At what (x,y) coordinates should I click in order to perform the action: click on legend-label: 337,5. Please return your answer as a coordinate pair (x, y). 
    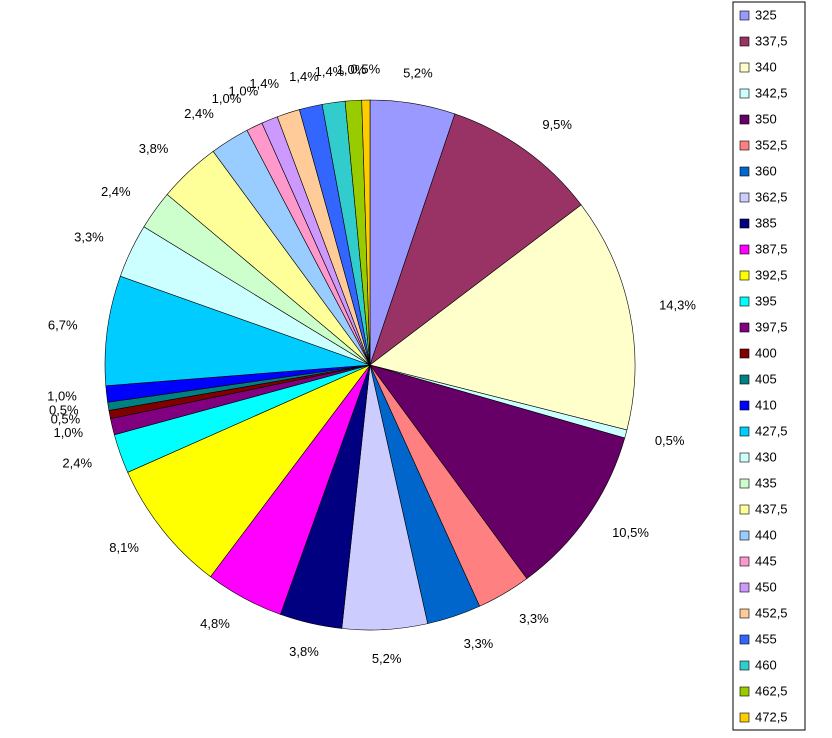
    Looking at the image, I should click on (771, 40).